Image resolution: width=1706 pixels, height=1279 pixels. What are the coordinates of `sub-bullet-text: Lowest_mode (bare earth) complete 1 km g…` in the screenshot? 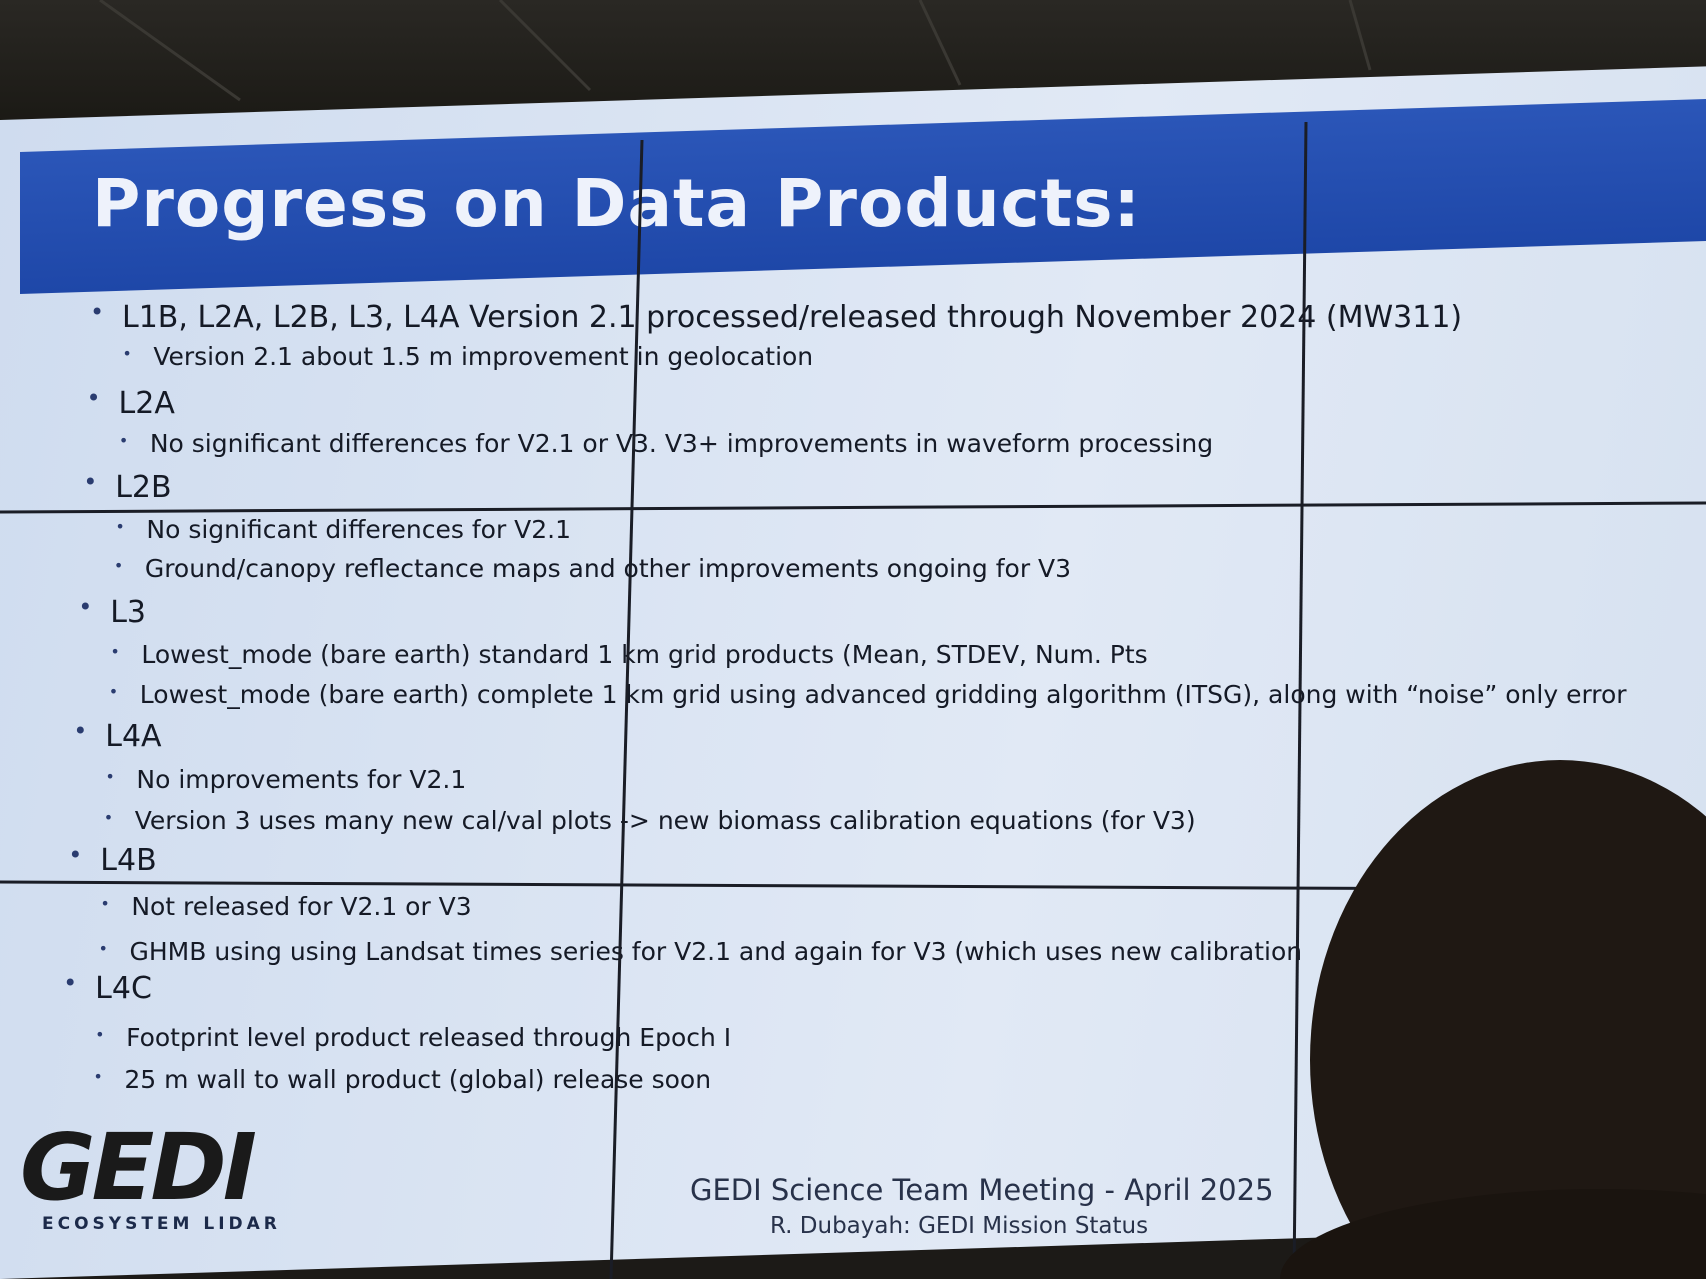 It's located at (883, 694).